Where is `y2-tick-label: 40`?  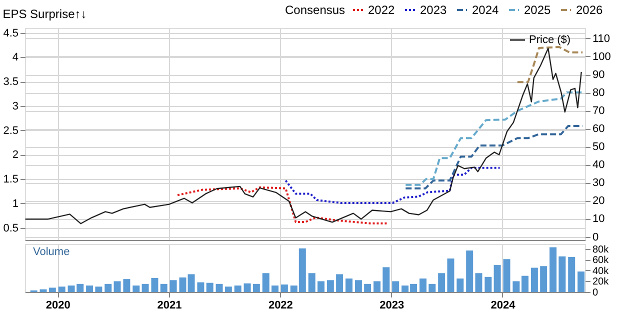
y2-tick-label: 40 is located at coordinates (598, 165).